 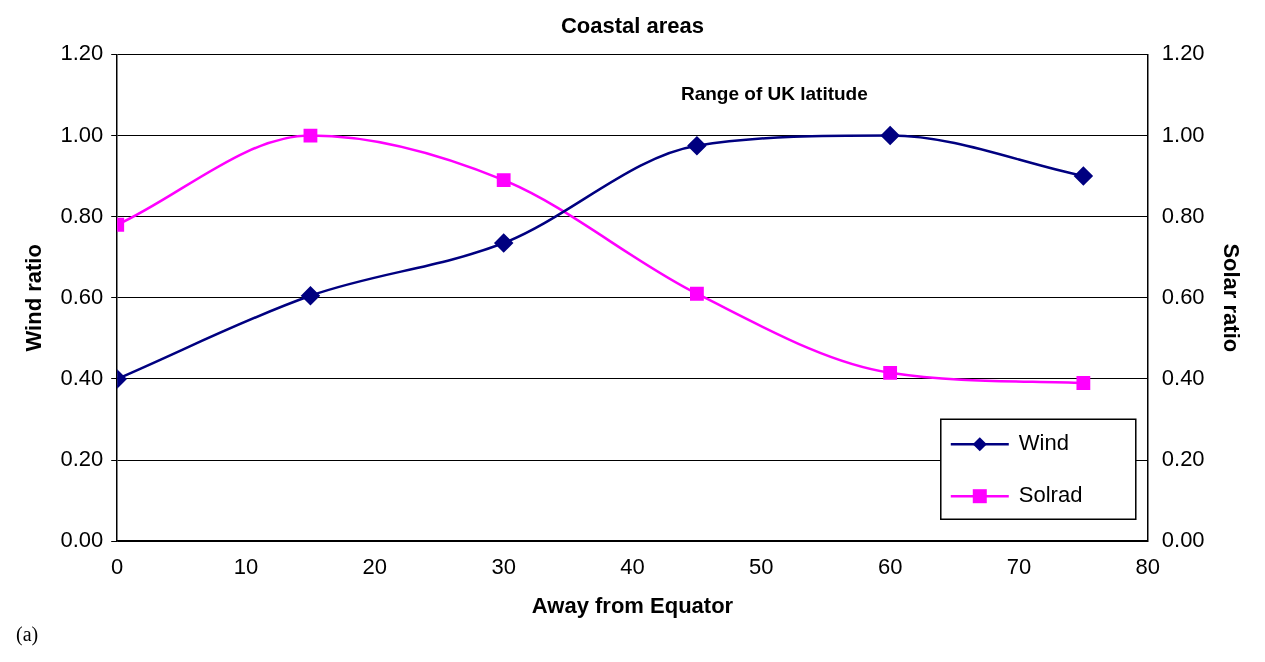 What do you see at coordinates (34, 298) in the screenshot?
I see `y-axis-title: Wind ratio` at bounding box center [34, 298].